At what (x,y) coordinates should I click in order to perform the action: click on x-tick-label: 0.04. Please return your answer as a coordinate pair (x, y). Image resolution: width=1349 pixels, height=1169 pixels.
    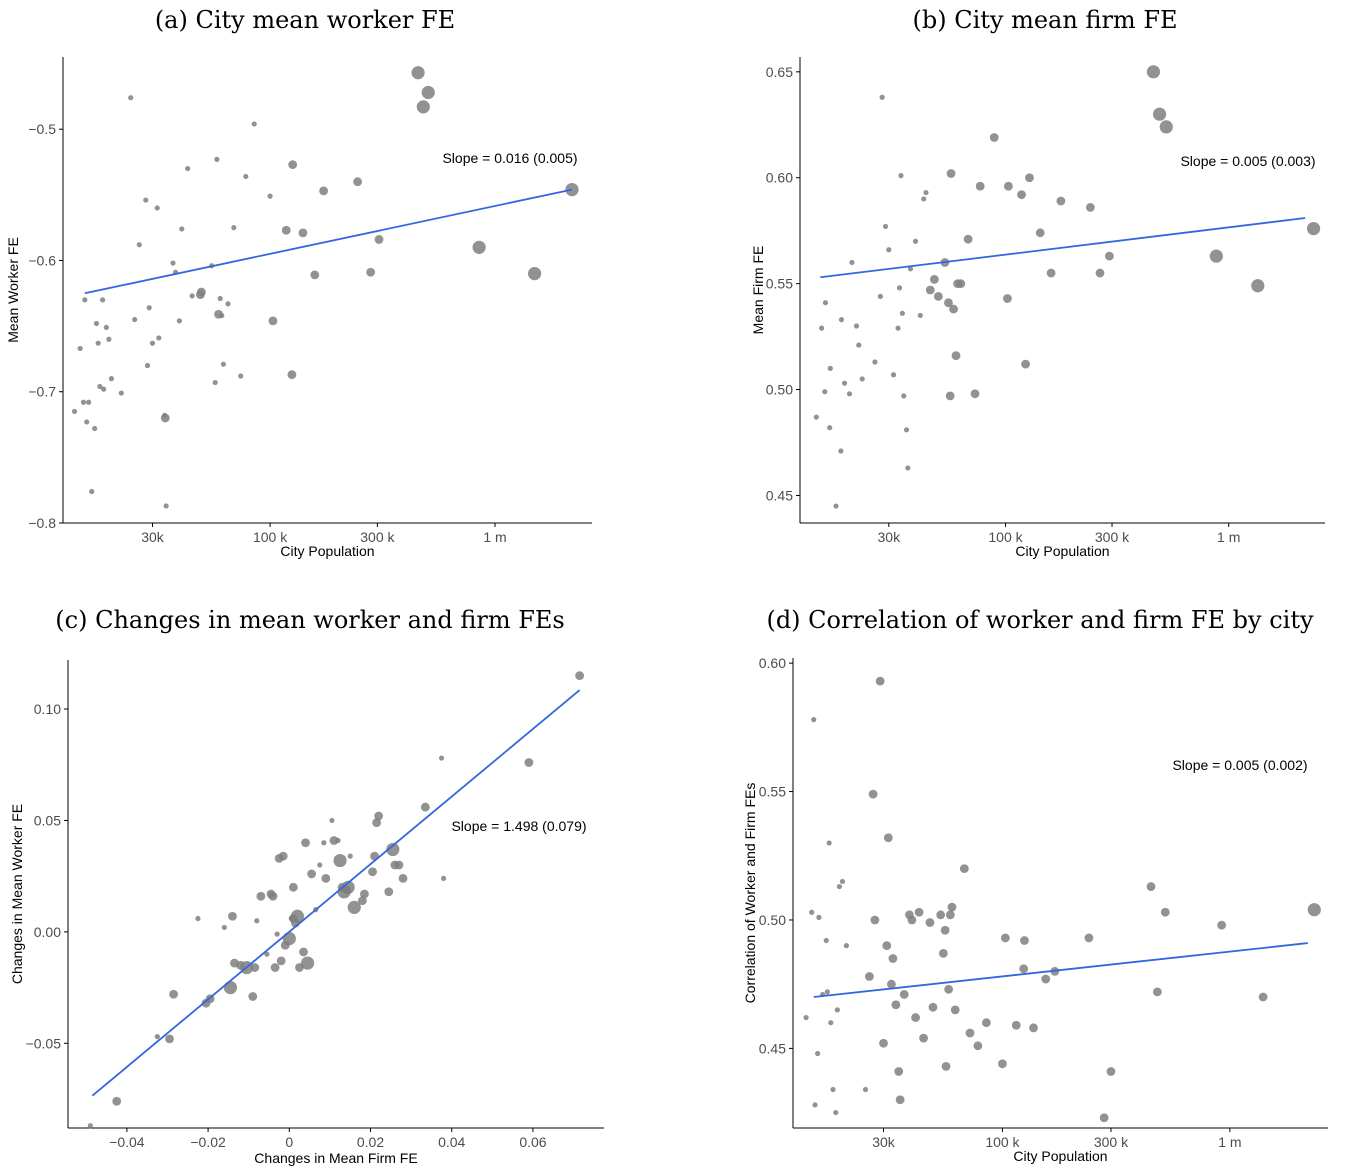
    Looking at the image, I should click on (451, 1142).